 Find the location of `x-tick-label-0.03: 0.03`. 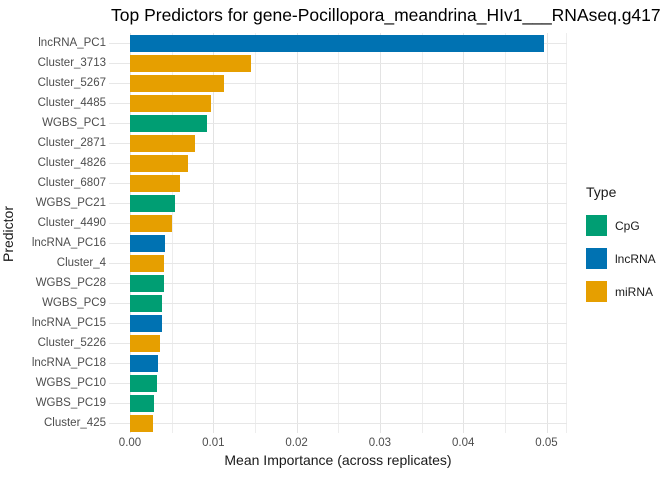

x-tick-label-0.03: 0.03 is located at coordinates (380, 443).